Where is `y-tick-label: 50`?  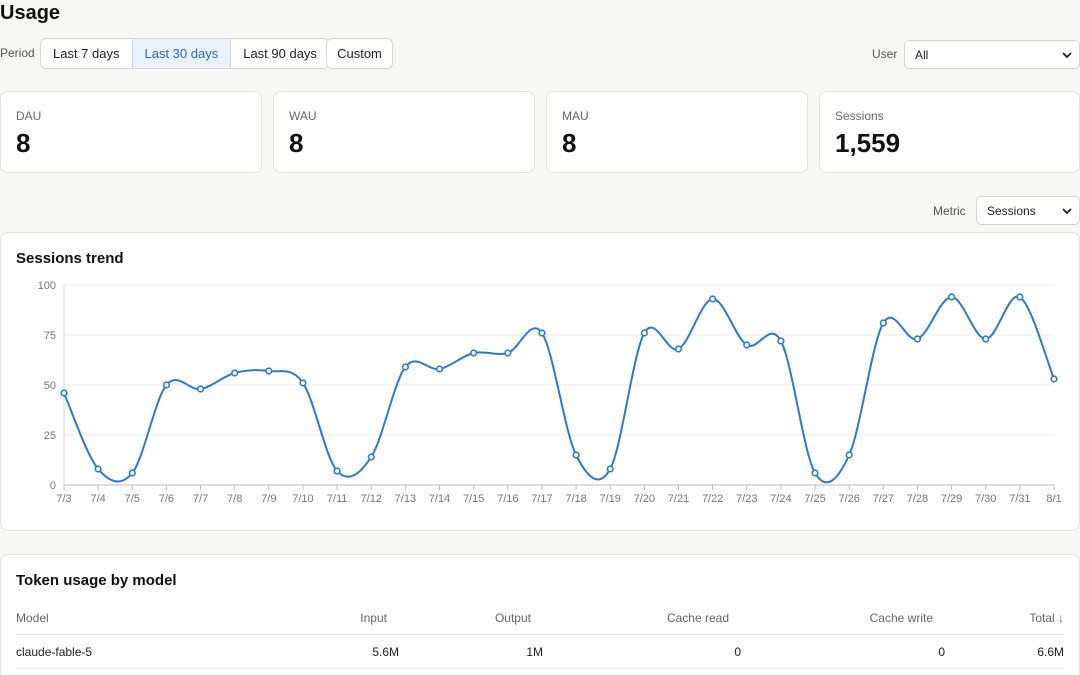
y-tick-label: 50 is located at coordinates (50, 386).